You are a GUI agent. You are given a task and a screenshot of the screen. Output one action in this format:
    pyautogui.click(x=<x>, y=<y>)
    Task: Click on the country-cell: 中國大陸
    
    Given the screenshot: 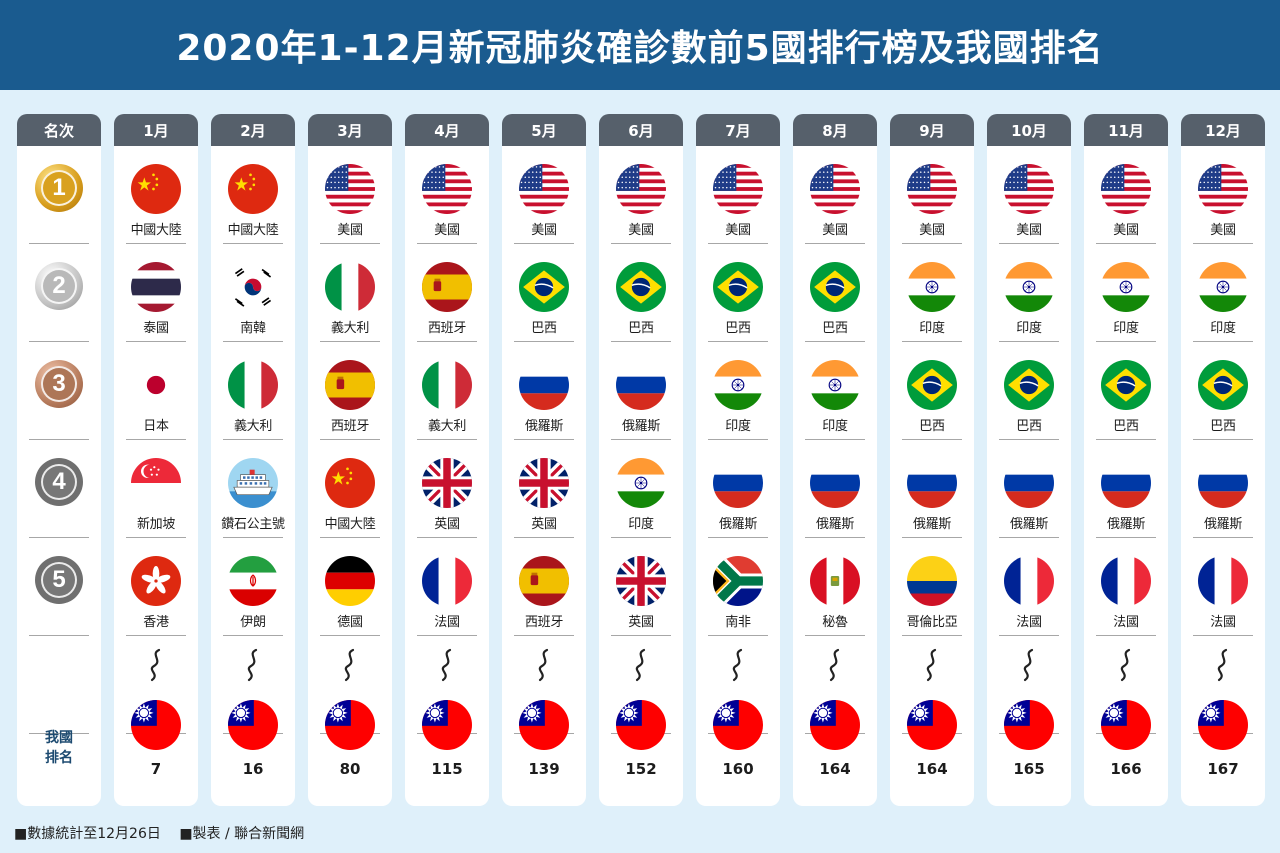 What is the action you would take?
    pyautogui.click(x=156, y=195)
    